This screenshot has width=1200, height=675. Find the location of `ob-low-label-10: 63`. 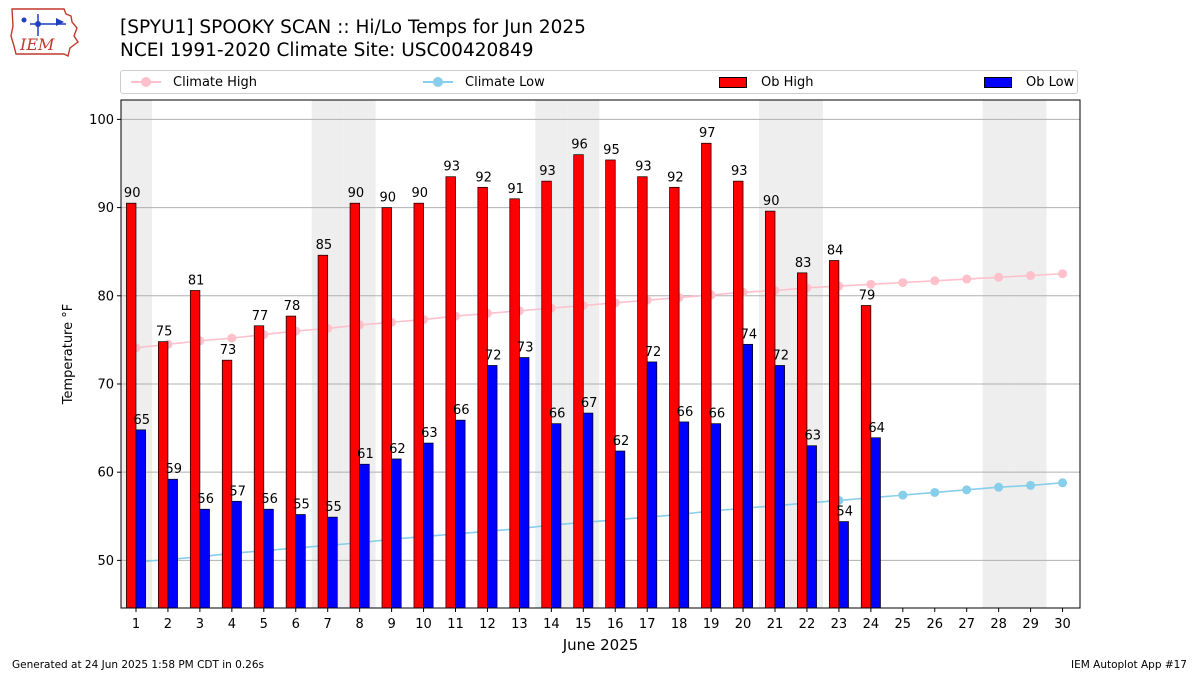

ob-low-label-10: 63 is located at coordinates (429, 433).